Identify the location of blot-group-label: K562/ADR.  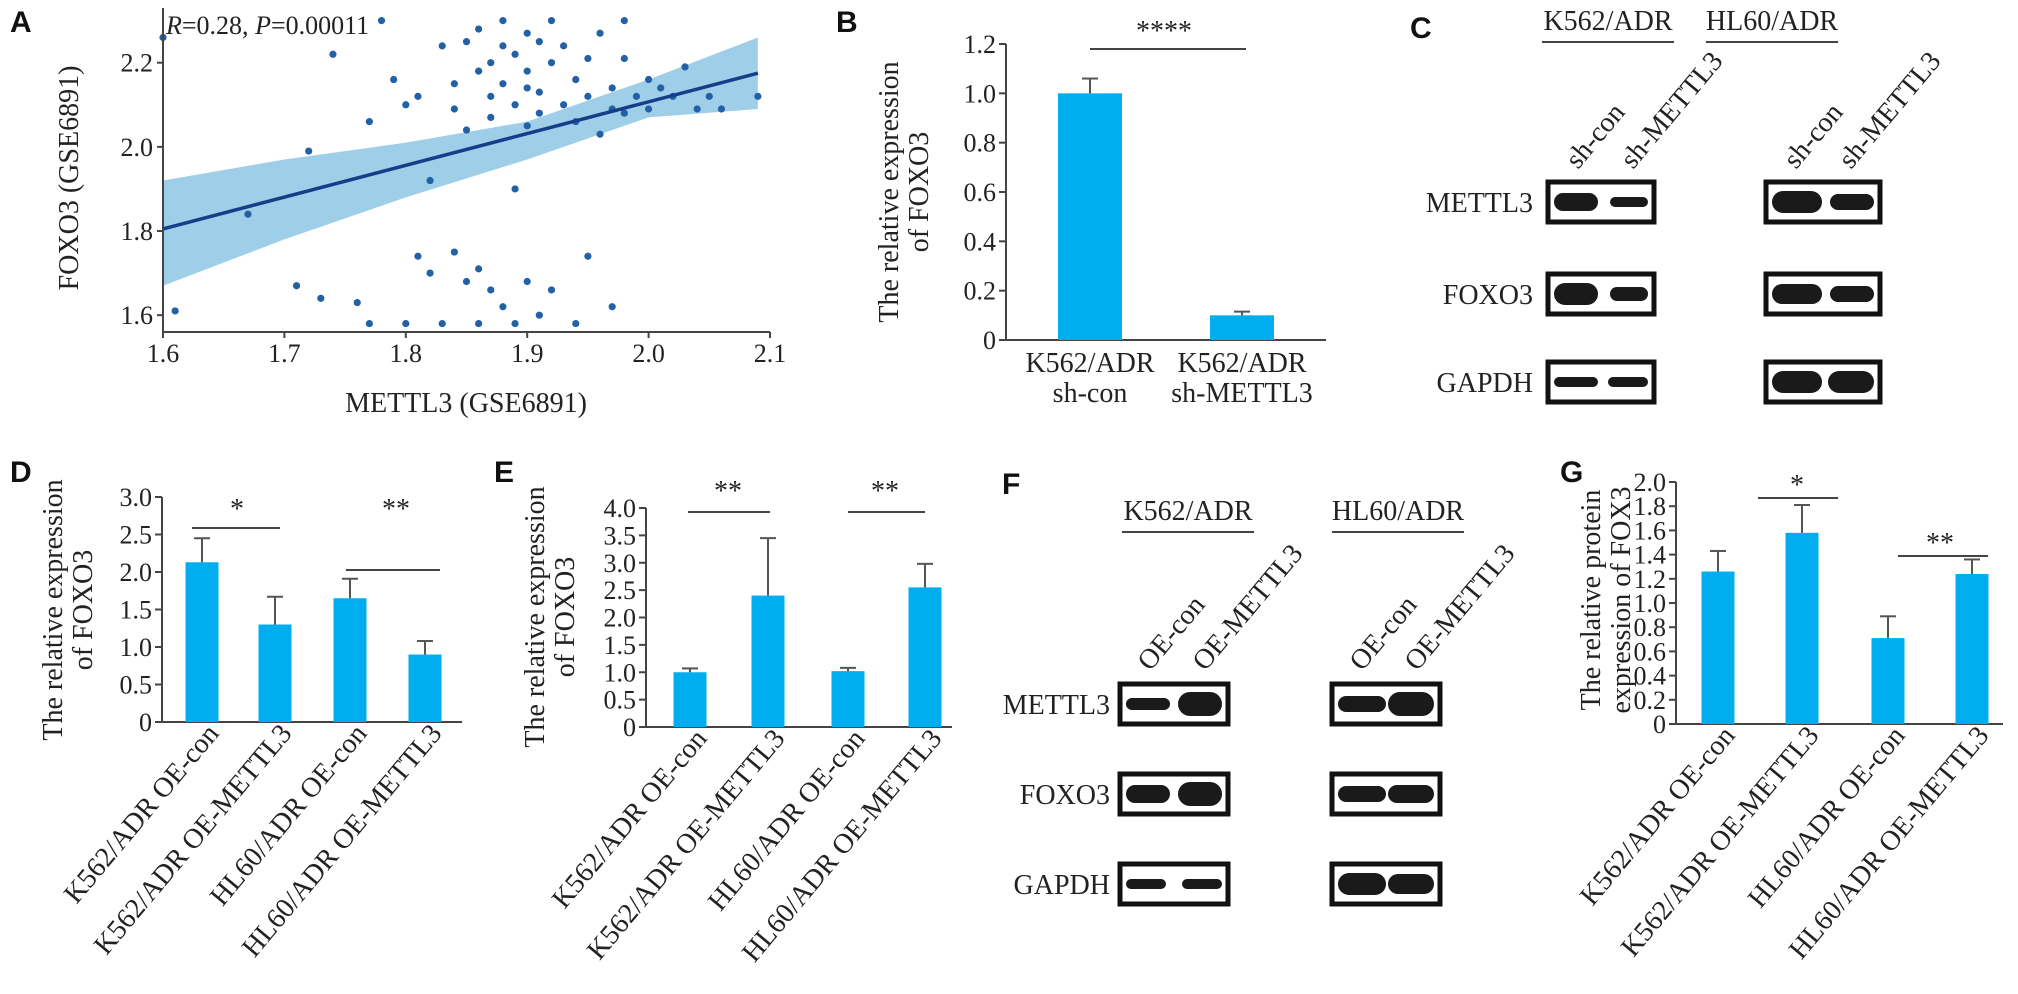
(1607, 21).